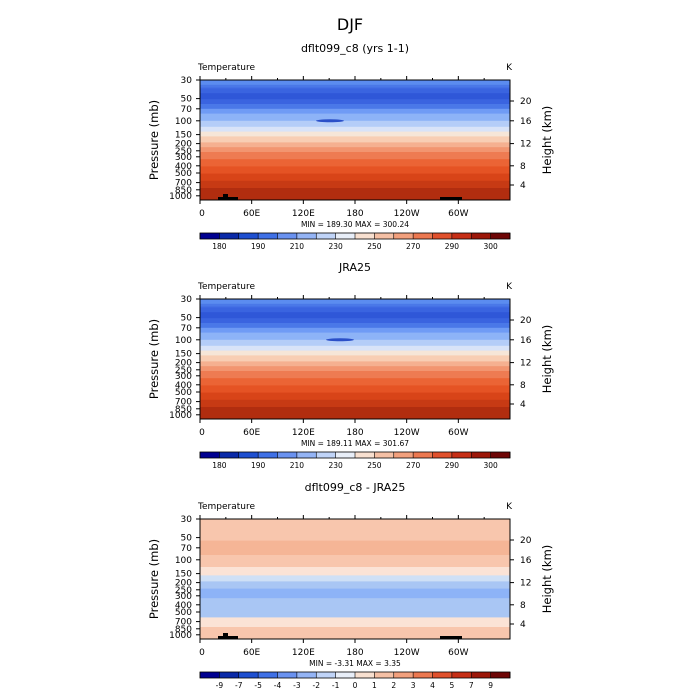 The width and height of the screenshot is (700, 700). Describe the element at coordinates (355, 663) in the screenshot. I see `min-max-stats: MIN = -3.31 MAX = 3.35` at that location.